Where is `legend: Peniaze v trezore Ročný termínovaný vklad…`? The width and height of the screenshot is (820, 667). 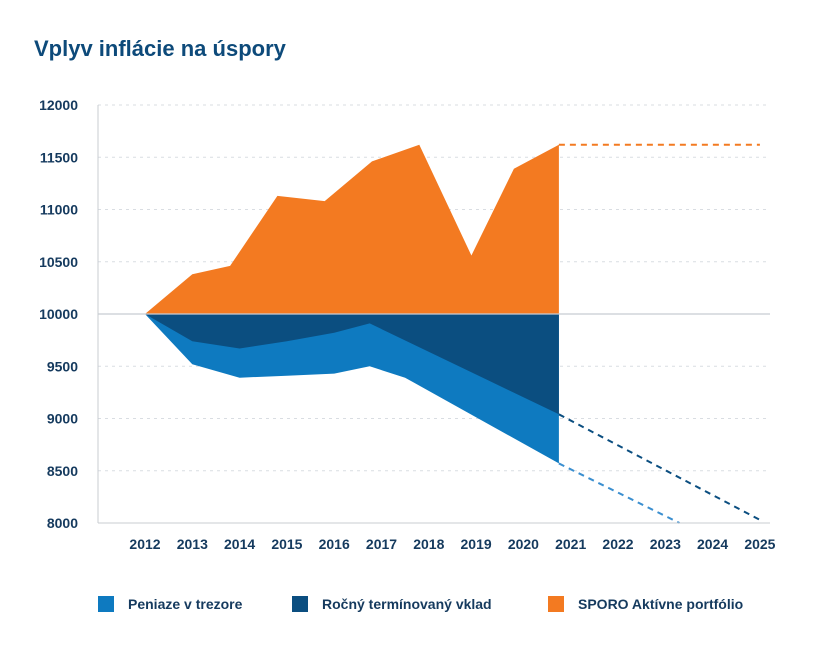 legend: Peniaze v trezore Ročný termínovaný vklad… is located at coordinates (410, 608).